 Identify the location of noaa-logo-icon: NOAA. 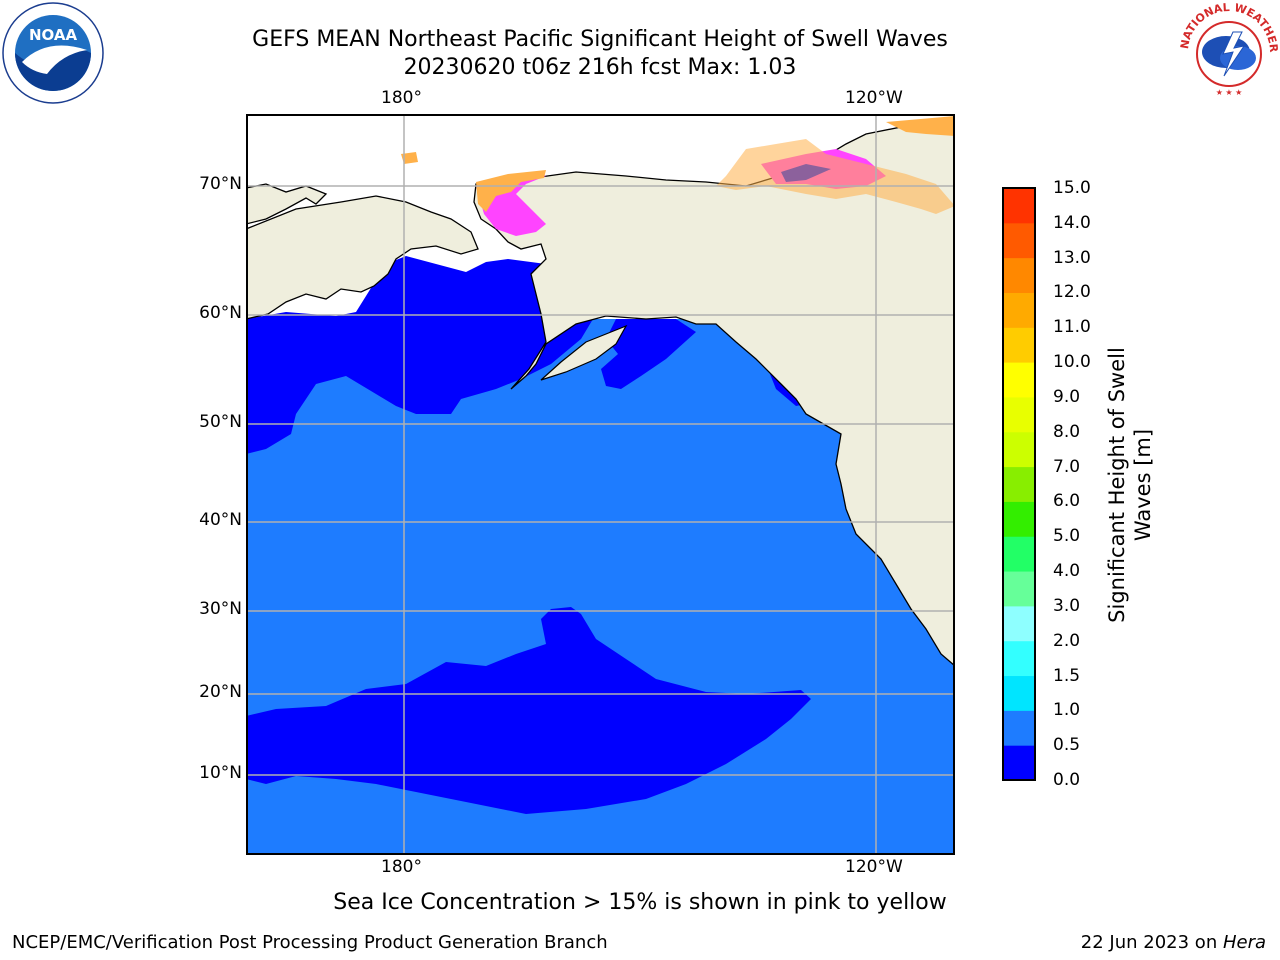
(53, 53).